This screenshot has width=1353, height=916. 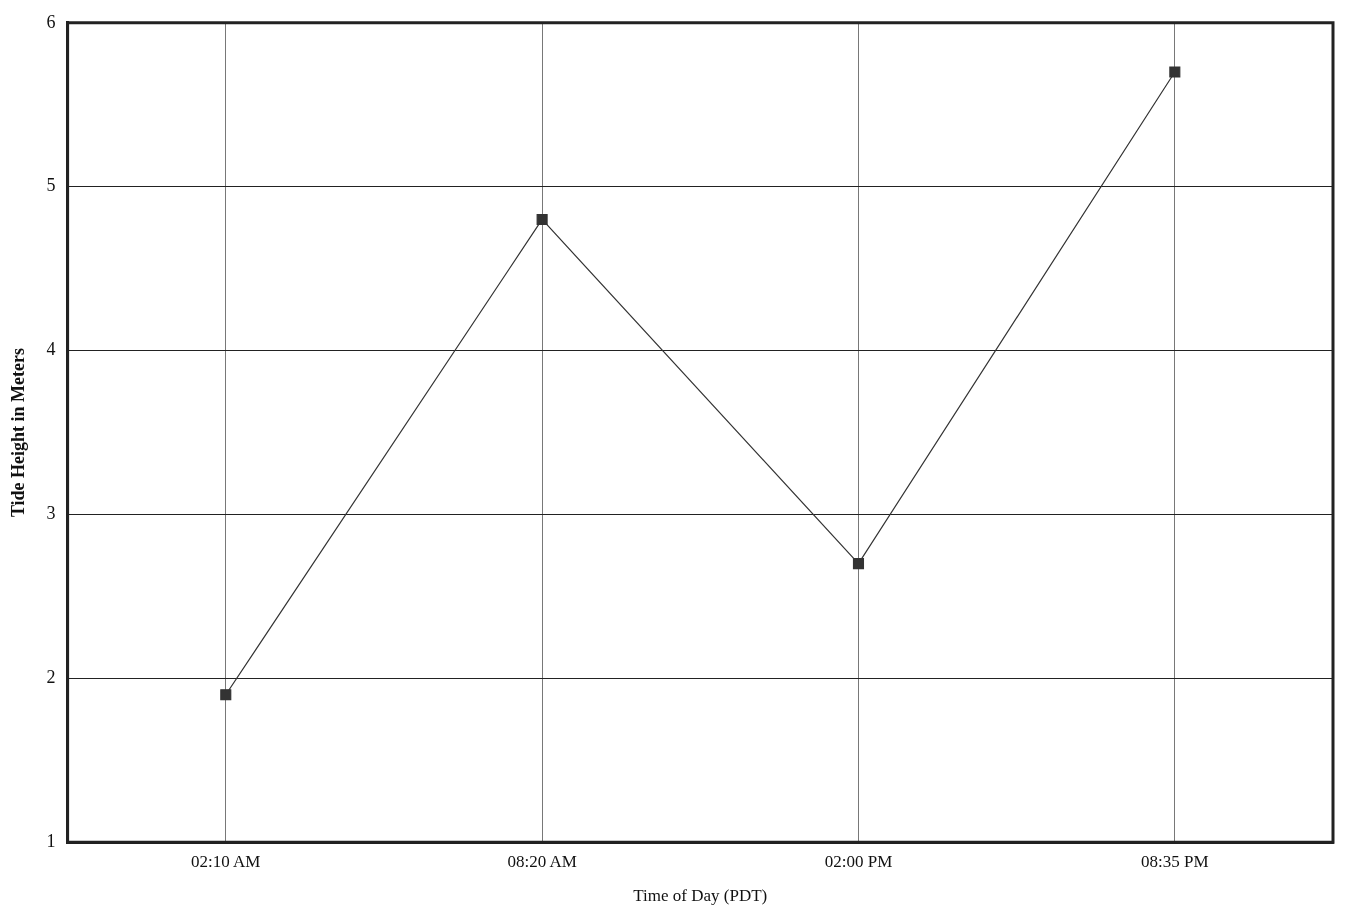 What do you see at coordinates (542, 861) in the screenshot?
I see `x-tick-label: 08:20 AM` at bounding box center [542, 861].